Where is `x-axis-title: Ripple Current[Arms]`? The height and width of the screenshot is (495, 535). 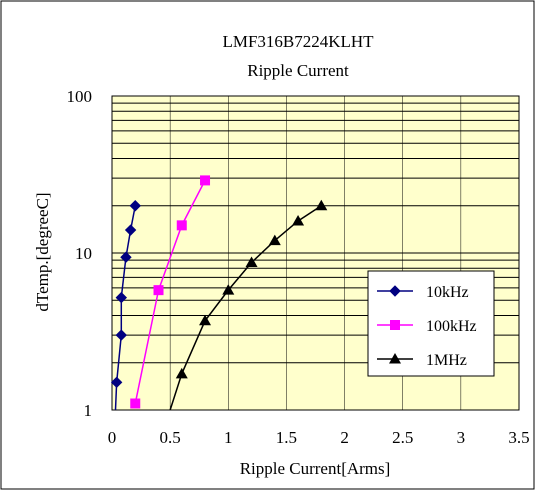 x-axis-title: Ripple Current[Arms] is located at coordinates (315, 468).